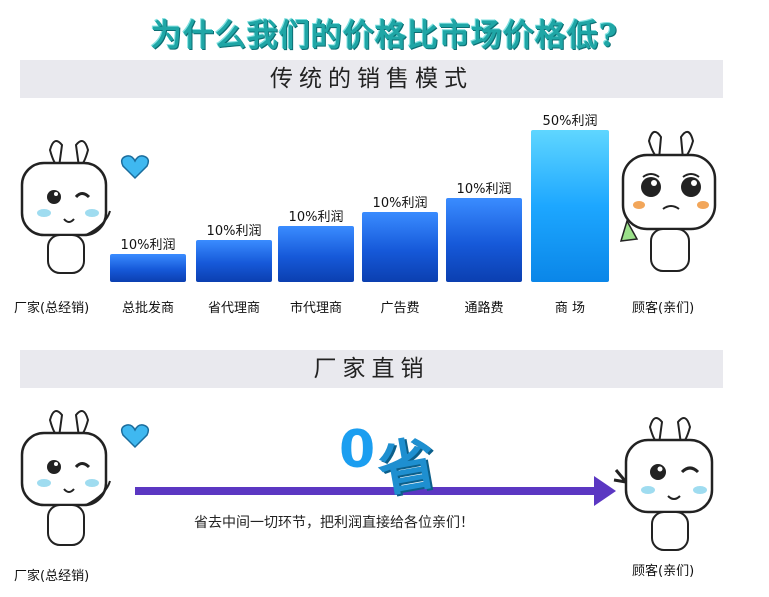 Image resolution: width=769 pixels, height=597 pixels. I want to click on customer-label: 顾客(亲们), so click(663, 571).